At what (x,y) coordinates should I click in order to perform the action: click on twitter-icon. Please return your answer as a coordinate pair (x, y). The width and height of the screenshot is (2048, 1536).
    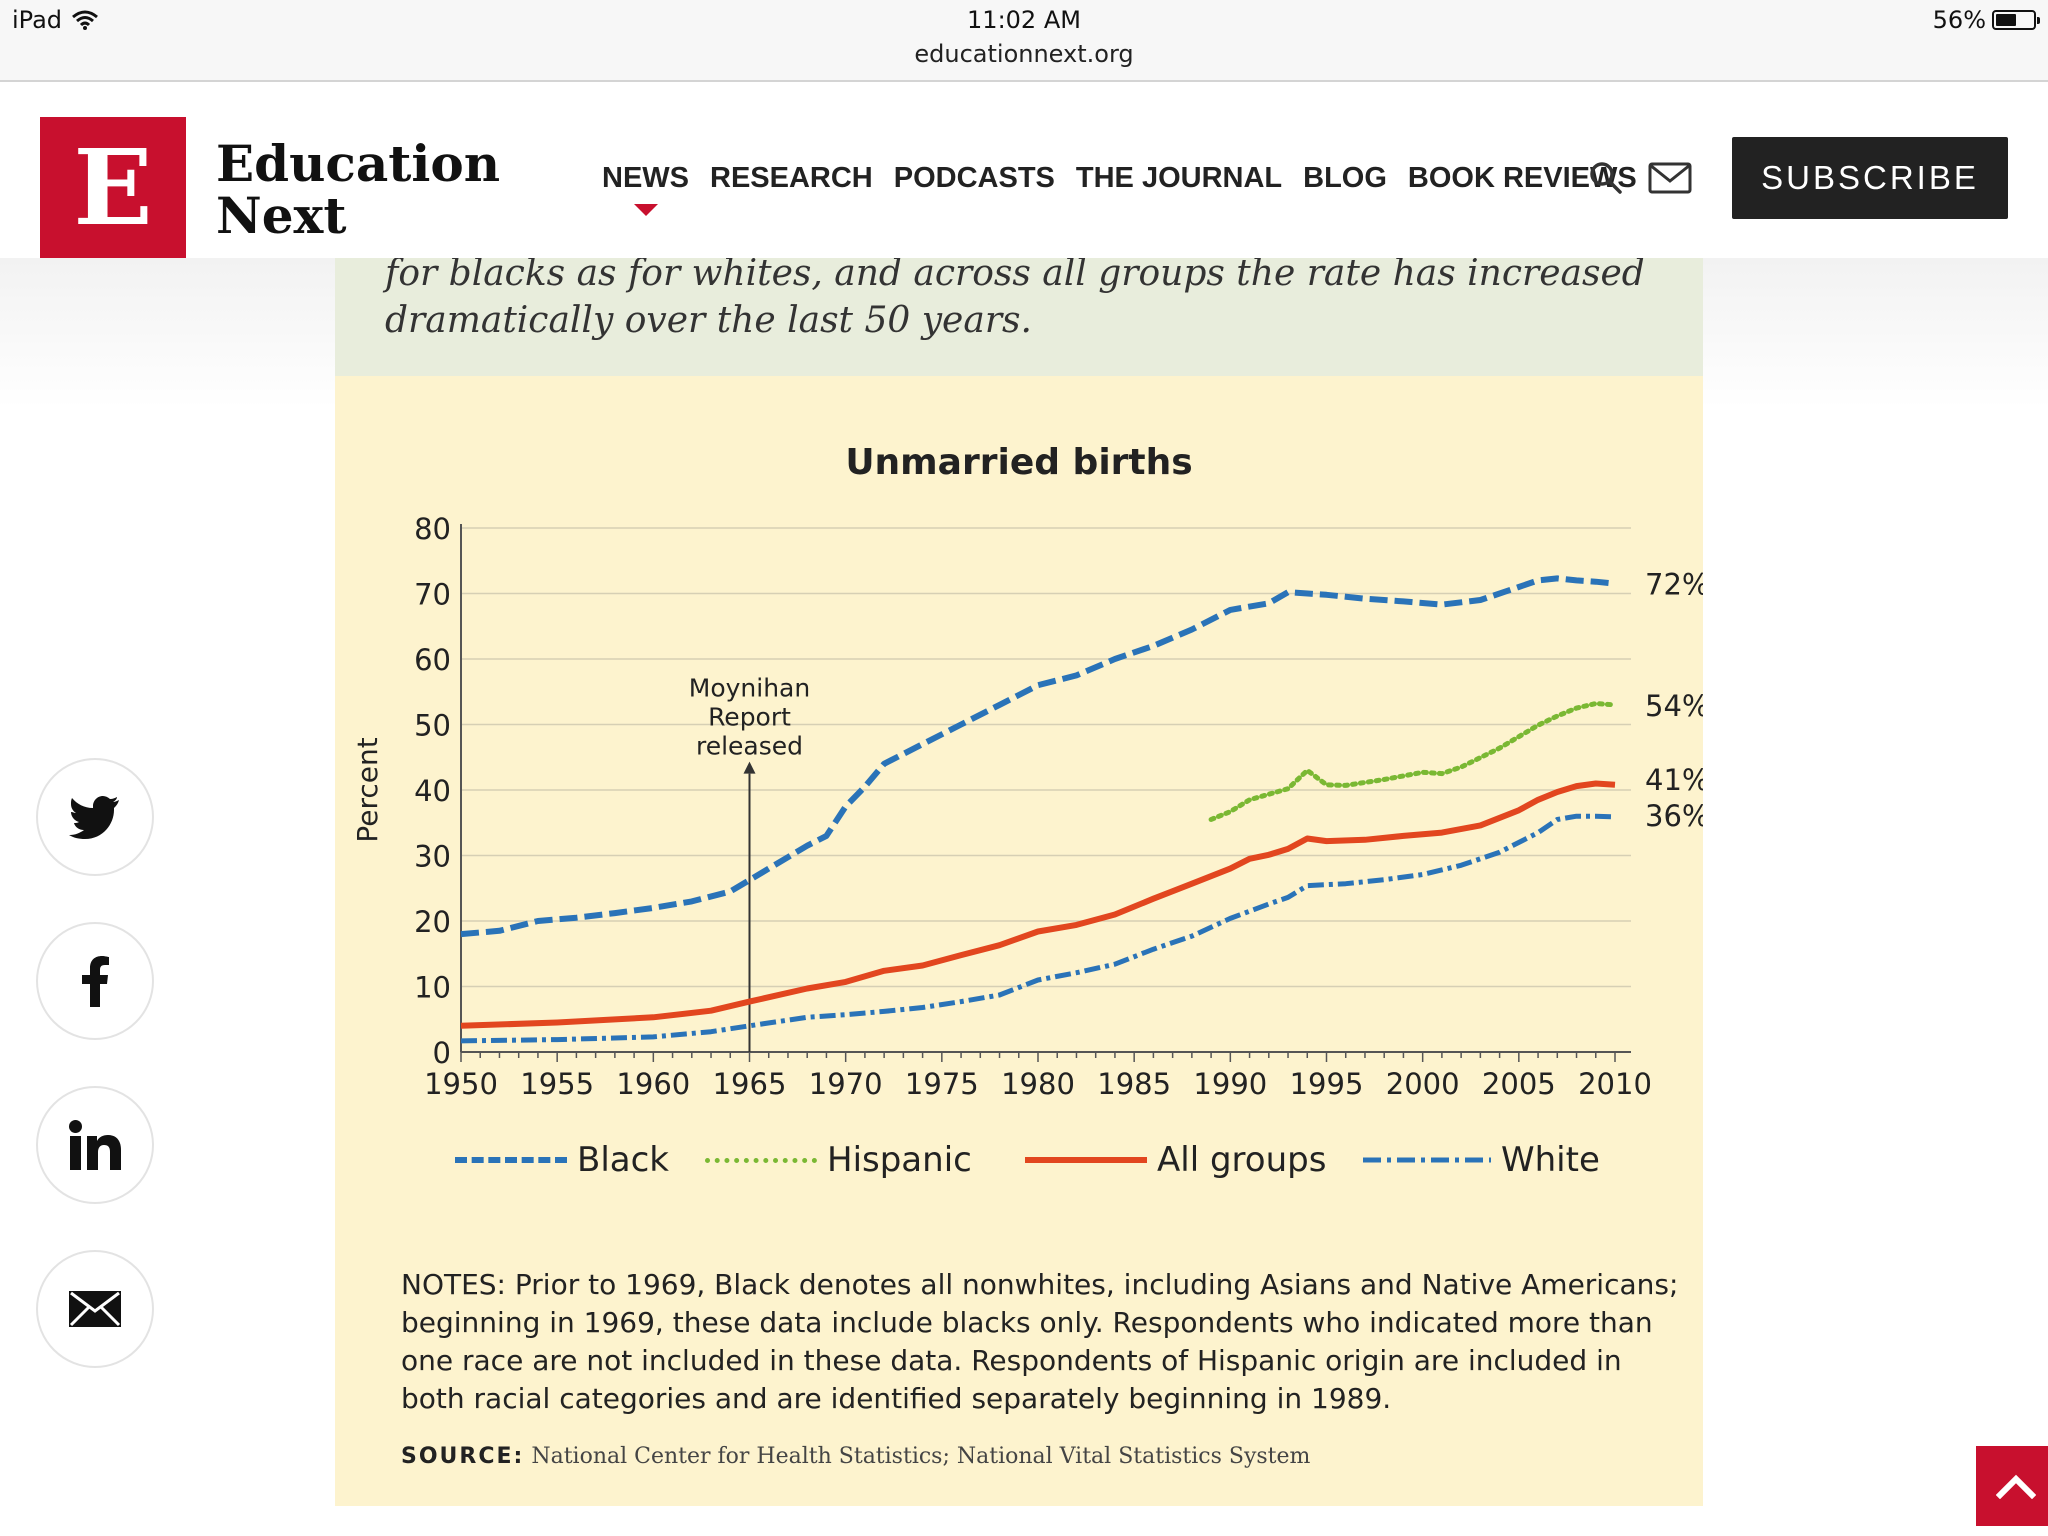
    Looking at the image, I should click on (94, 817).